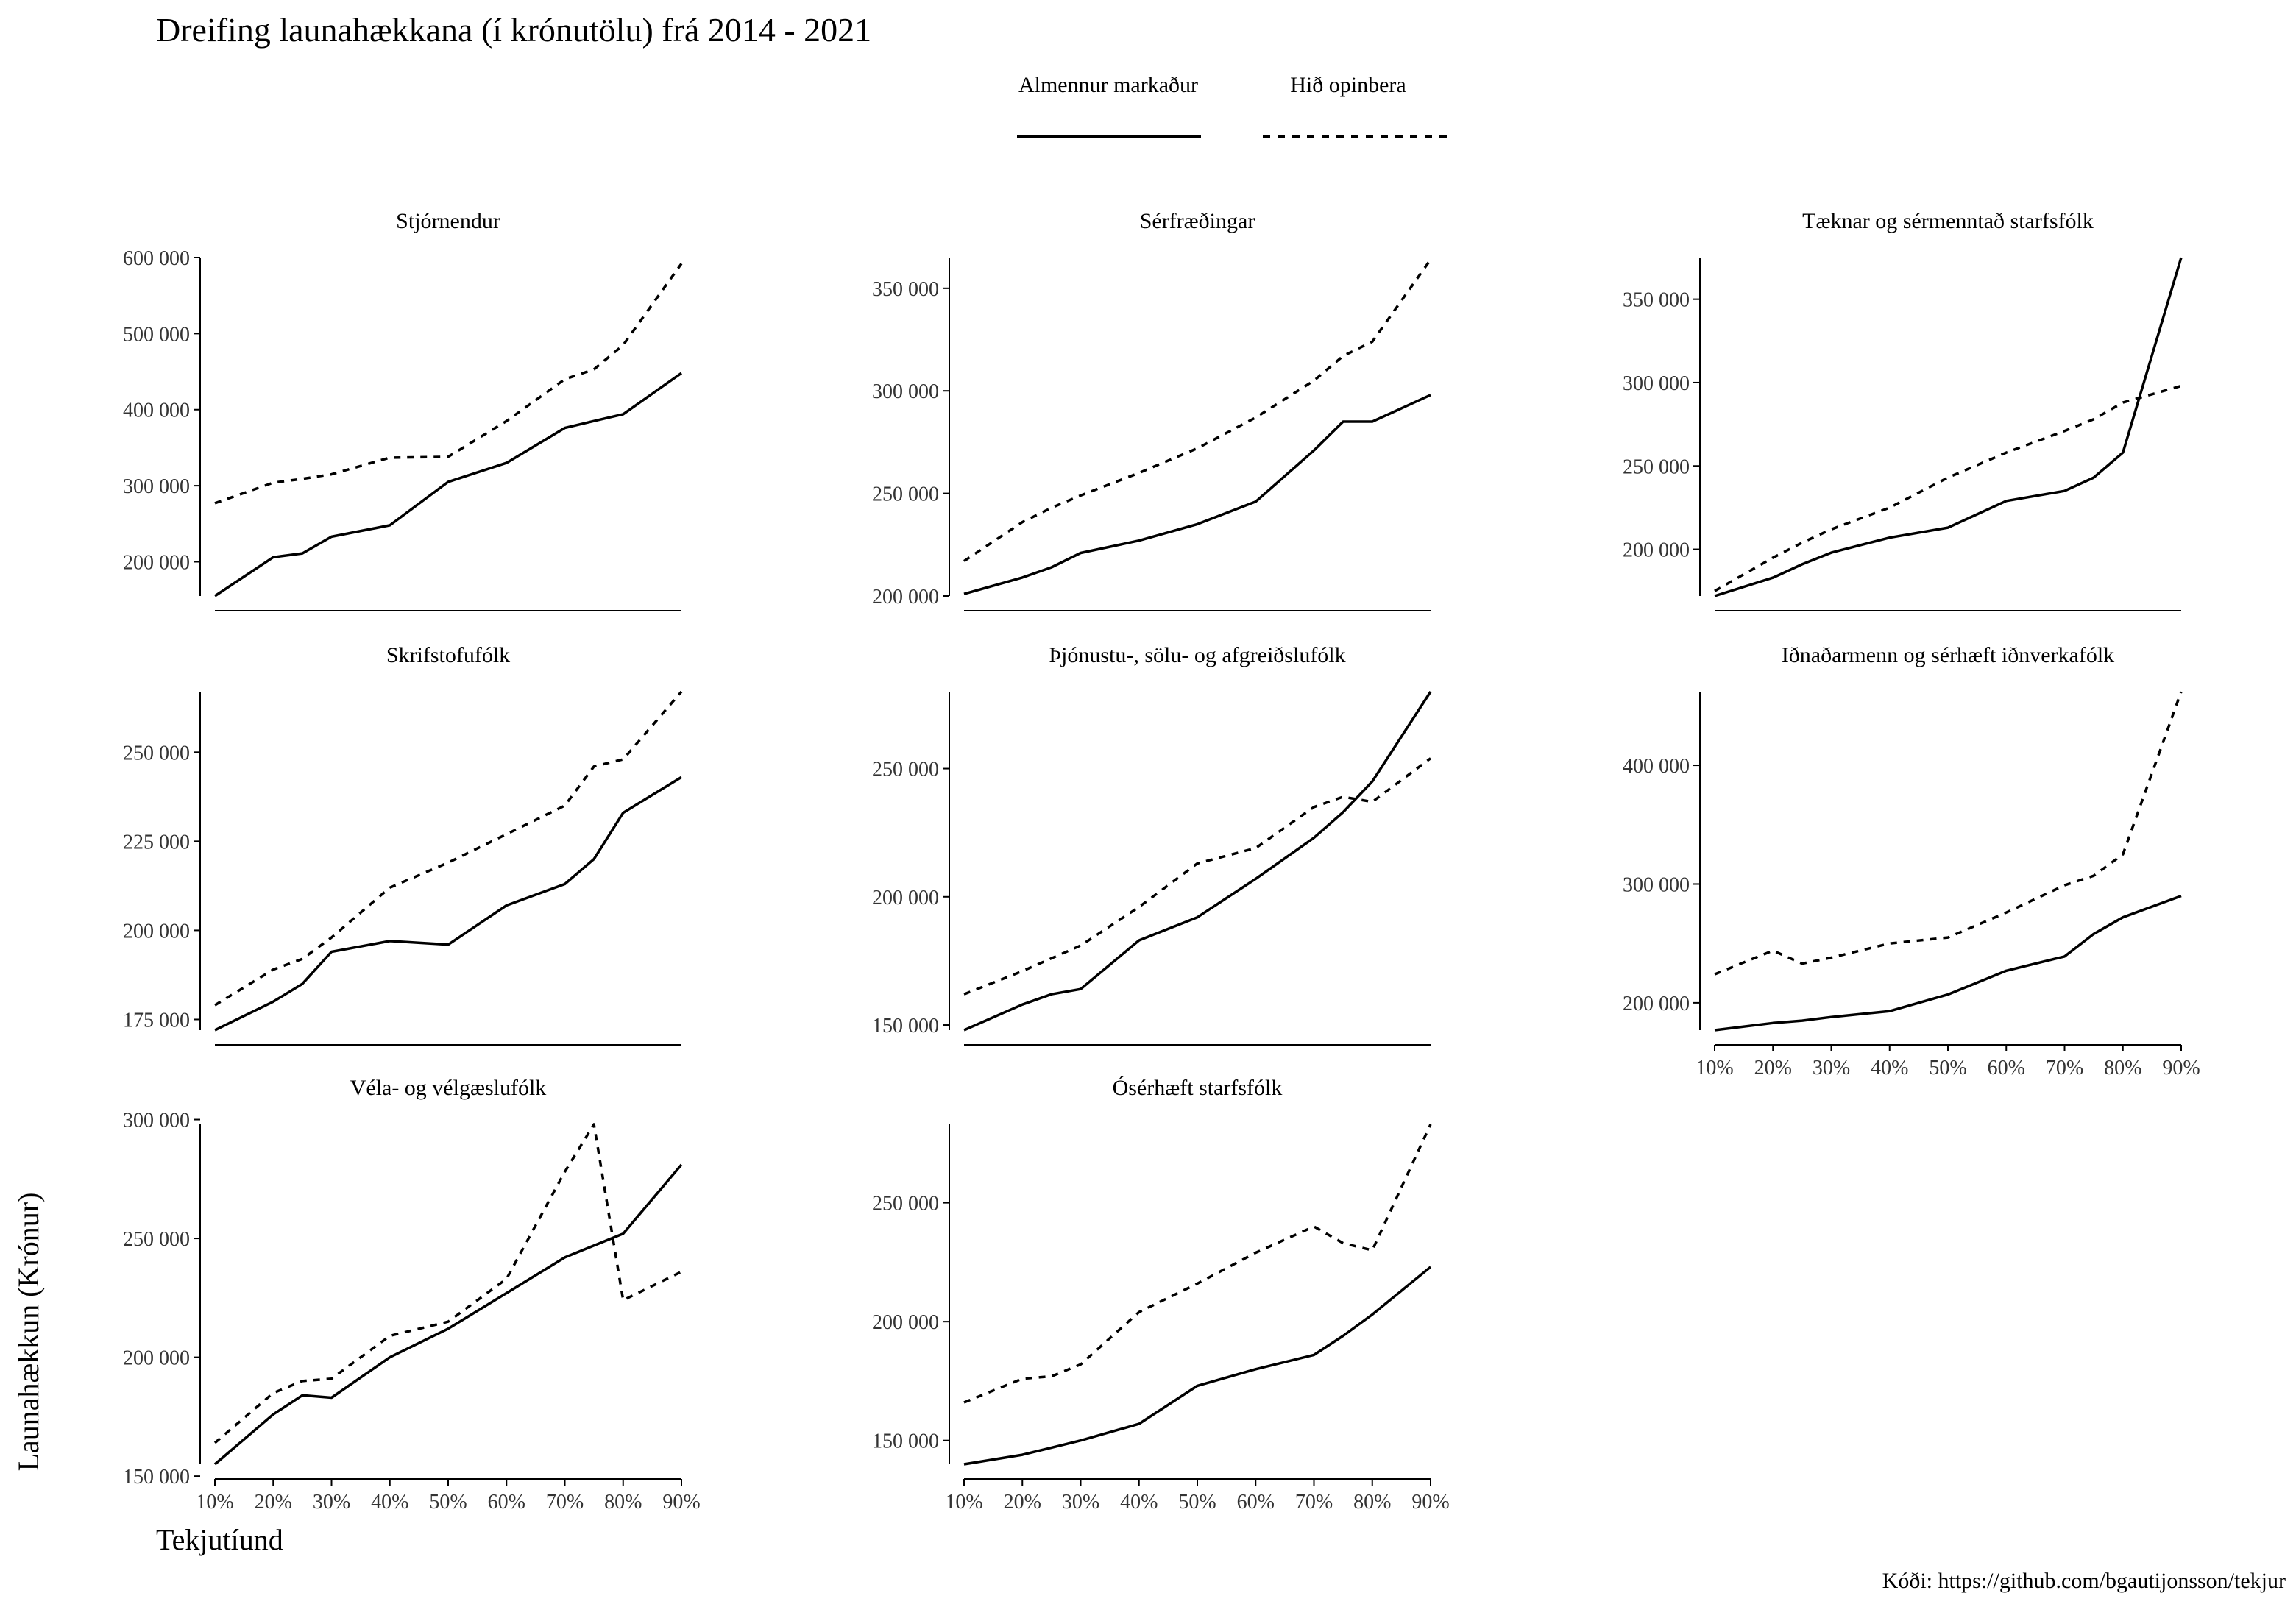 This screenshot has height=1607, width=2296. What do you see at coordinates (1197, 655) in the screenshot?
I see `facet-strip-label: Þjónustu-, sölu- og afgreiðslufólk` at bounding box center [1197, 655].